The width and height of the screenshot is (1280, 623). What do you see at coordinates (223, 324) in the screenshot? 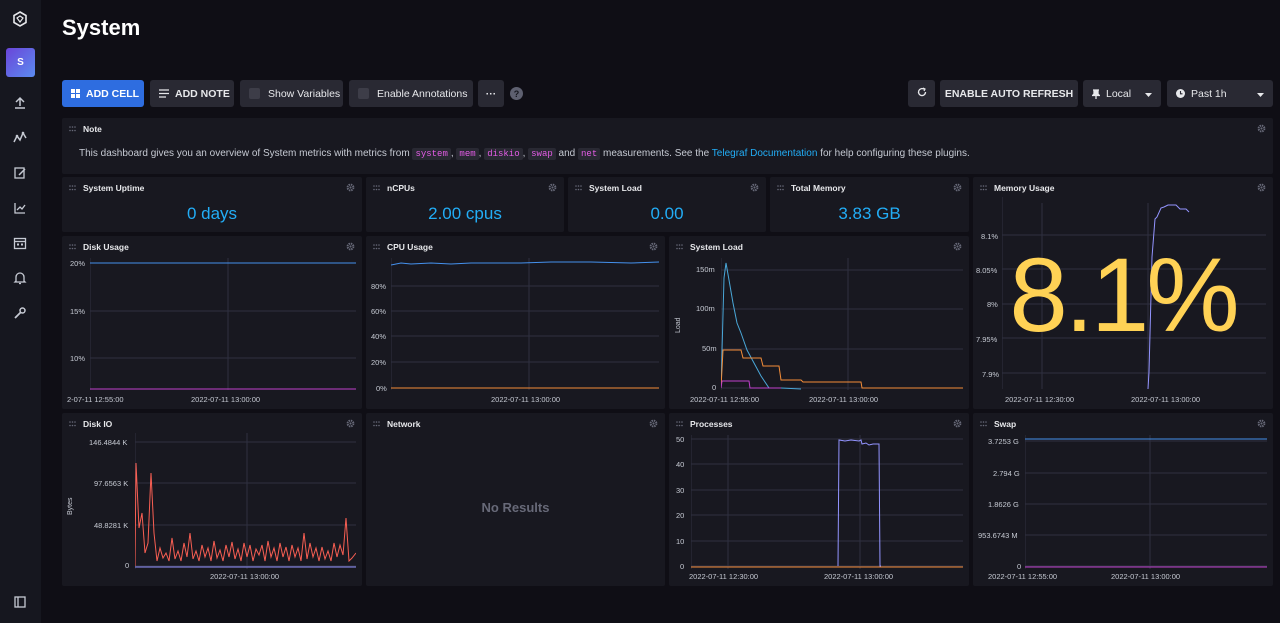
I see `disk-usage-plot` at bounding box center [223, 324].